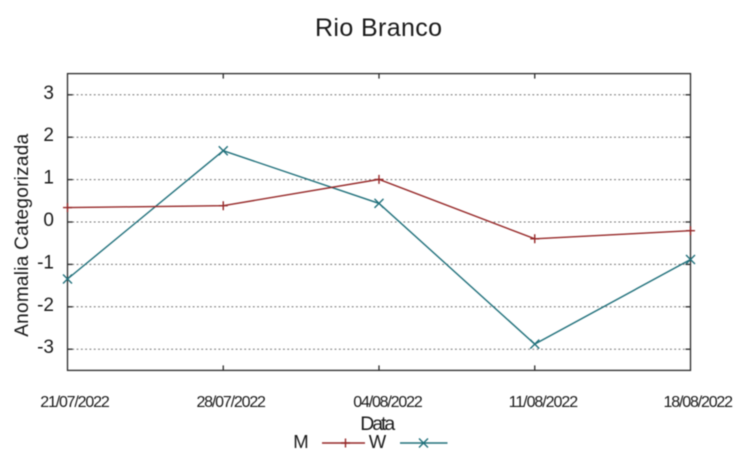 This screenshot has height=459, width=753. What do you see at coordinates (75, 402) in the screenshot?
I see `svg-text: 21/07/2022` at bounding box center [75, 402].